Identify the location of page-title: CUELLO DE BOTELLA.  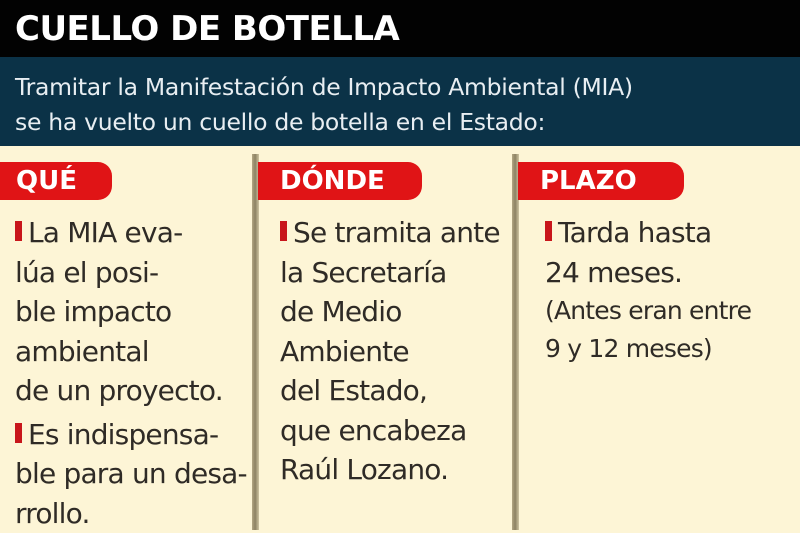
(207, 29).